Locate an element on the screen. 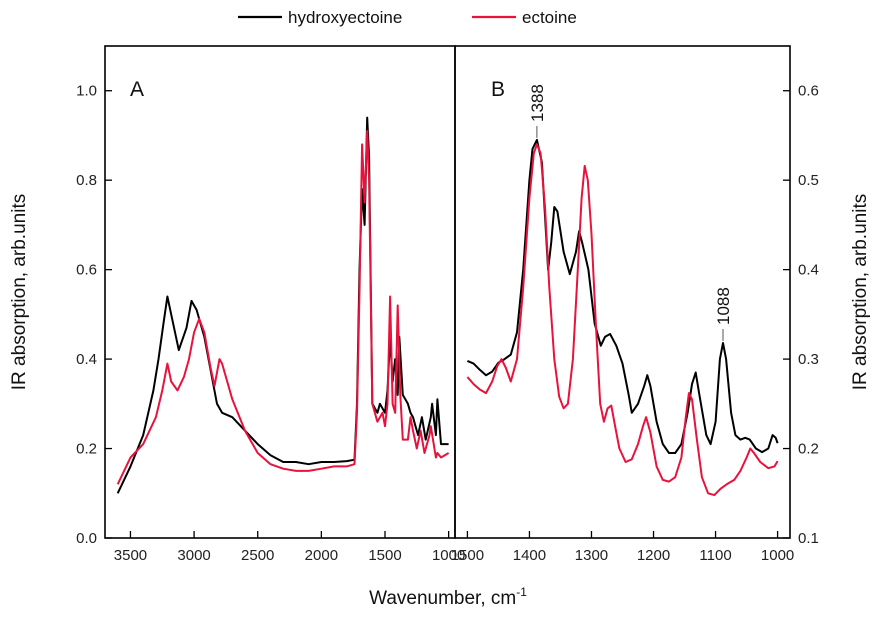  panel-b-xtick-label: 1000 is located at coordinates (777, 555).